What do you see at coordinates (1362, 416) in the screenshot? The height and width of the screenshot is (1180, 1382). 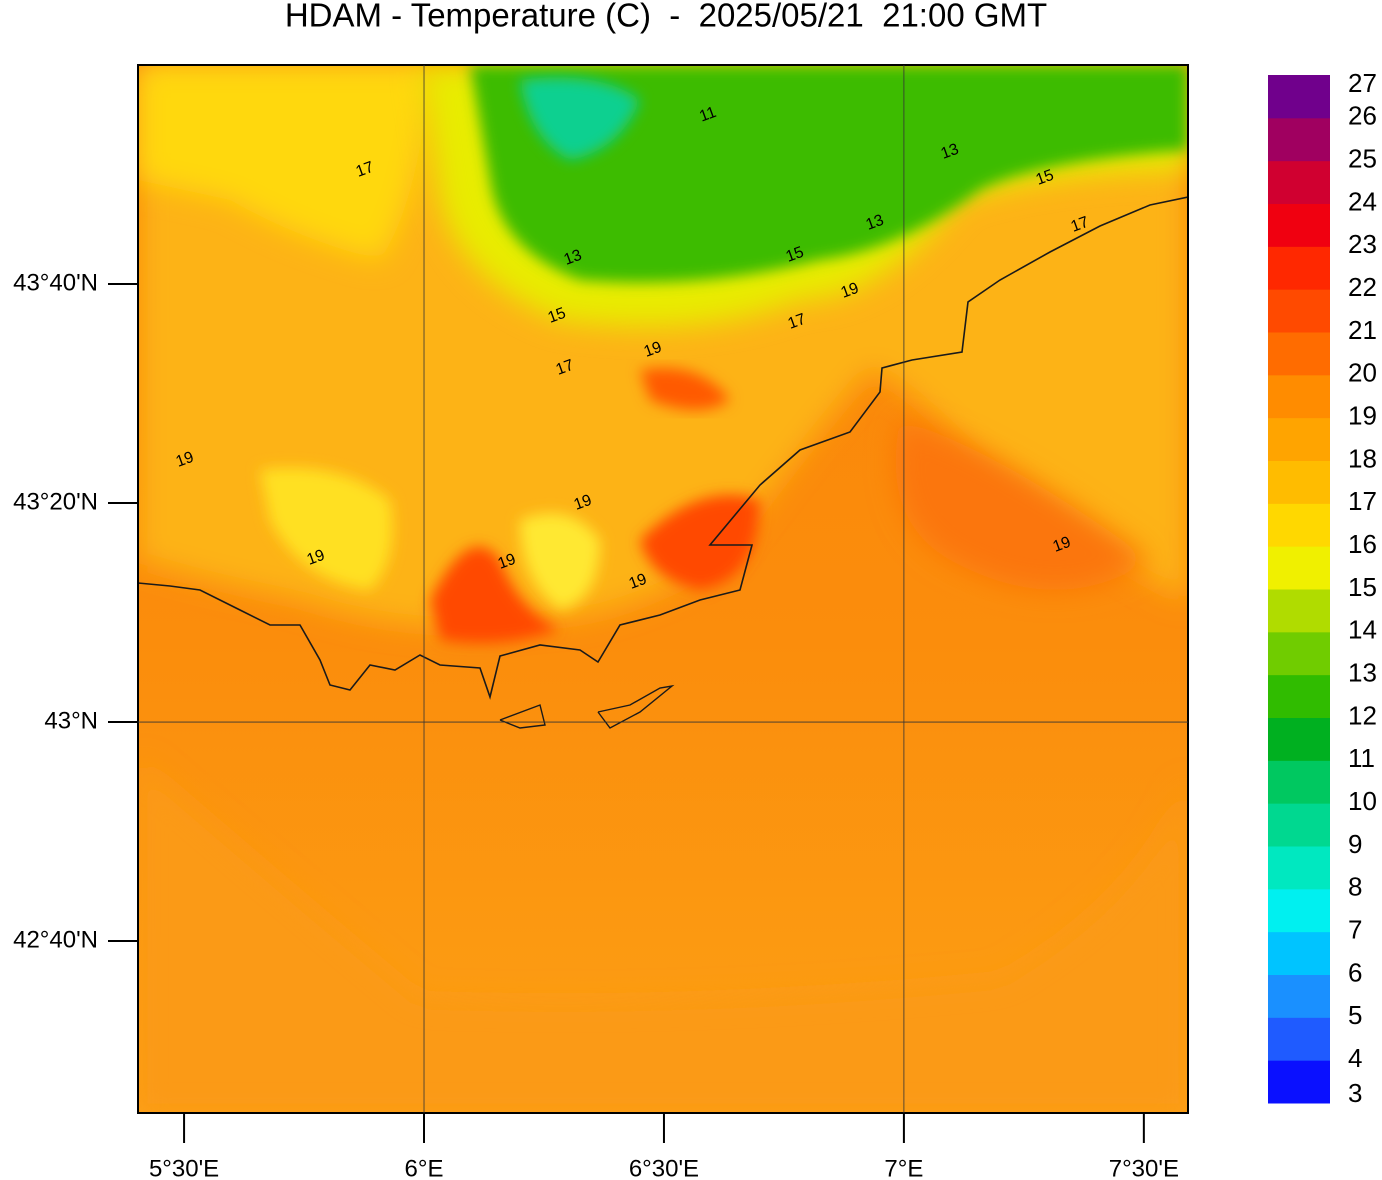 I see `colorbar-label: 19` at bounding box center [1362, 416].